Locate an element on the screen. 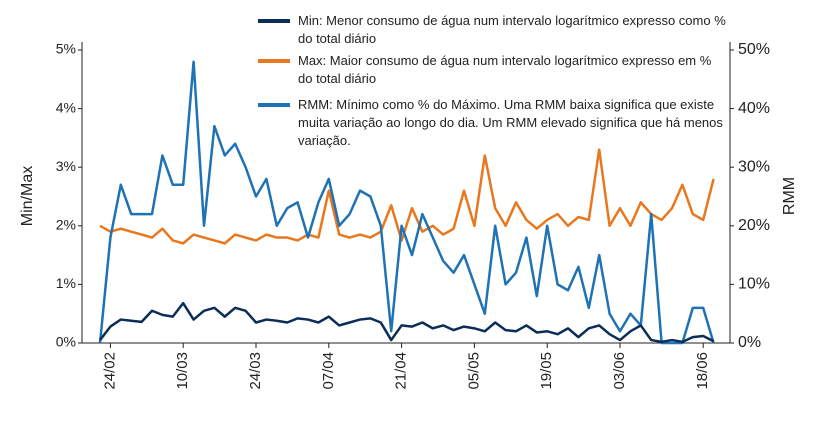 This screenshot has height=422, width=820. x-tick-label: 10/03 is located at coordinates (182, 371).